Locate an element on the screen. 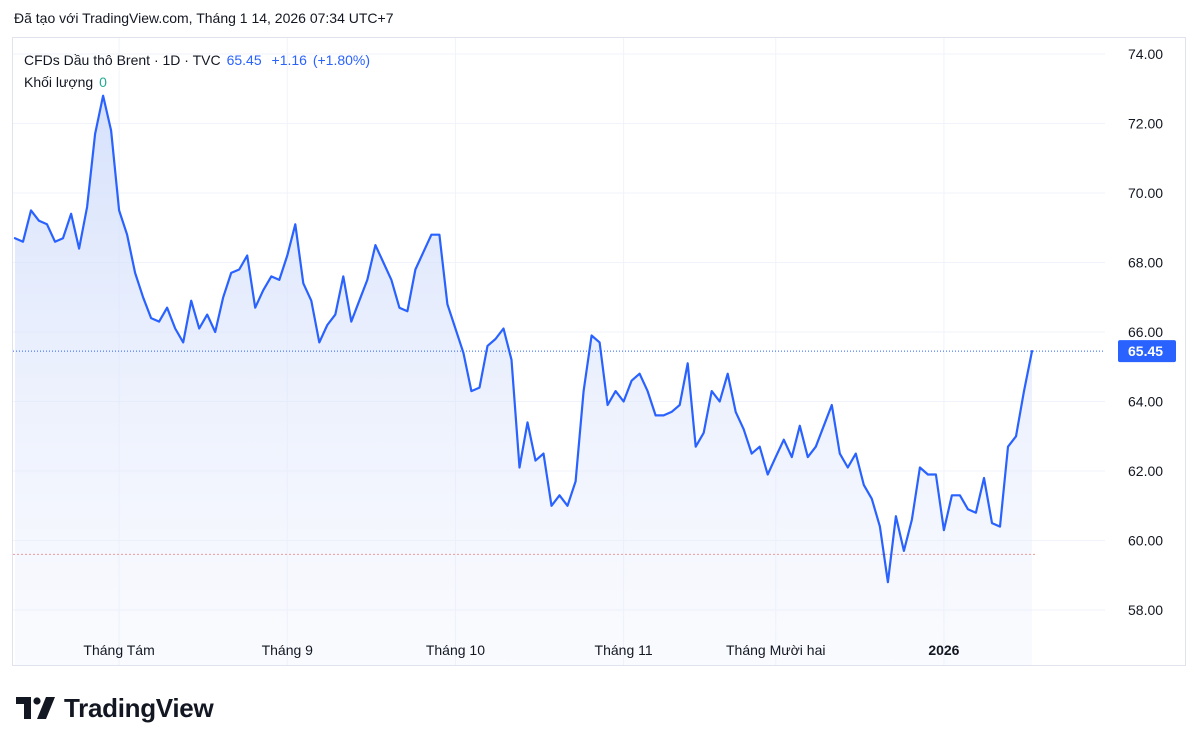 The image size is (1200, 748). legend-symbol: CFDs Dầu thô Brent · 1D · TVC is located at coordinates (122, 60).